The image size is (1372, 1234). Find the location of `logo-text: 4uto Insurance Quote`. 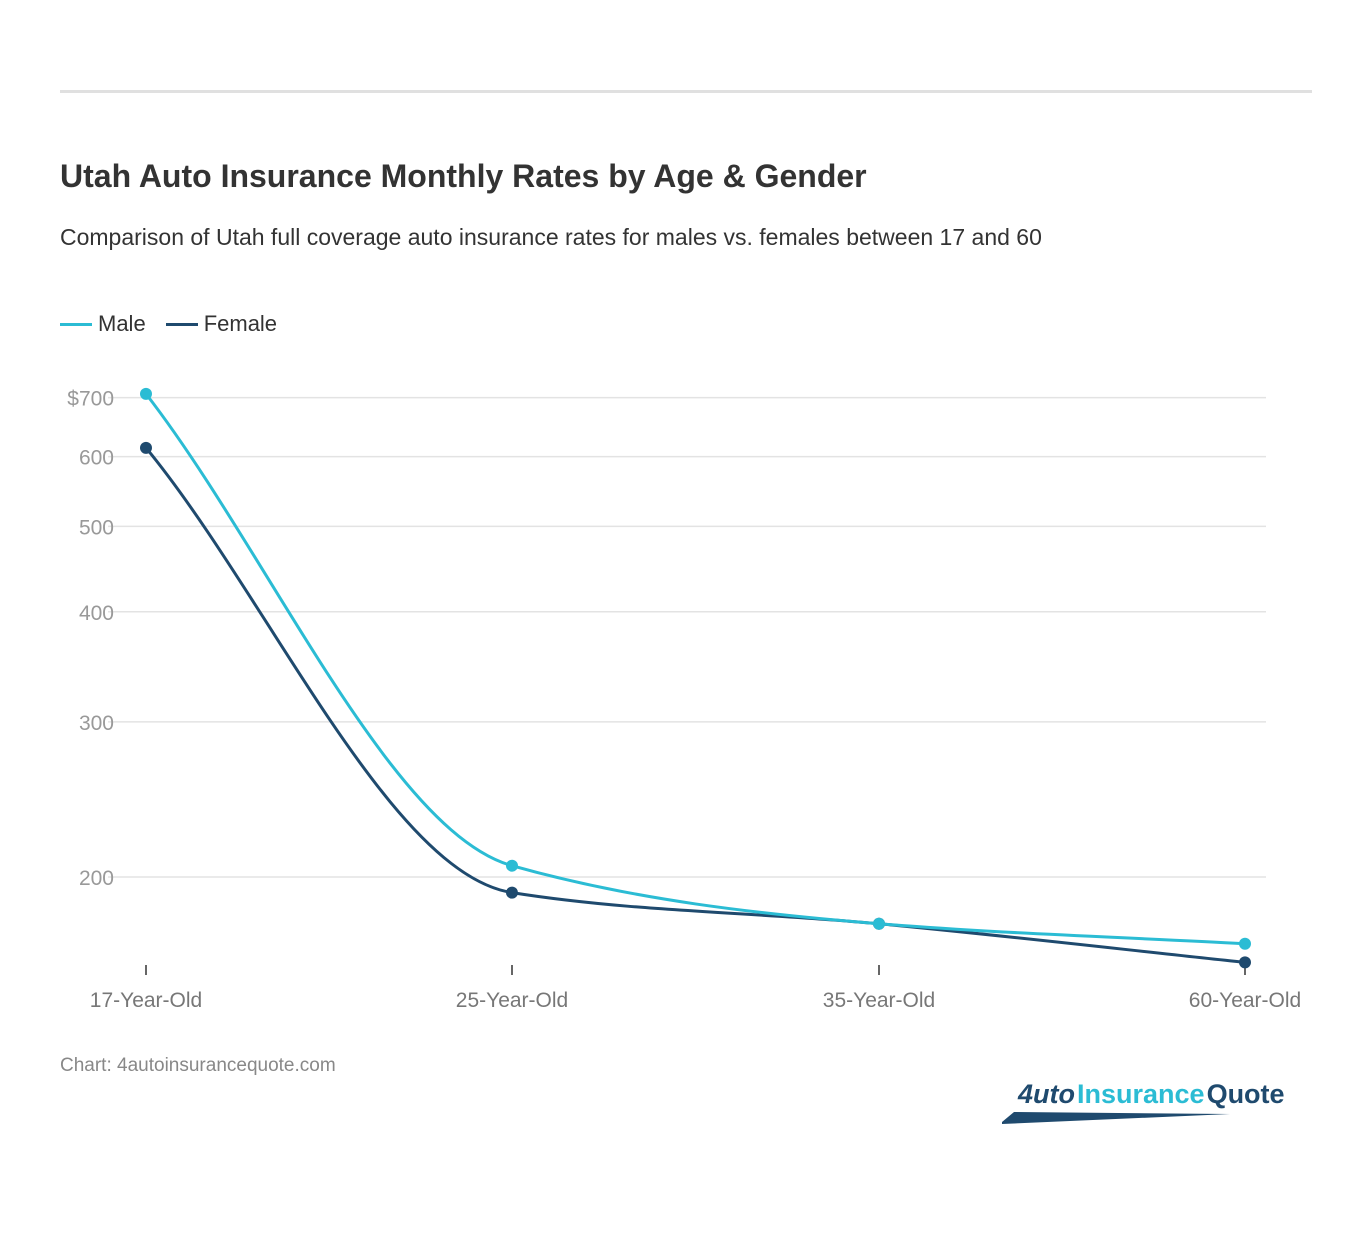

logo-text: 4uto Insurance Quote is located at coordinates (1151, 1094).